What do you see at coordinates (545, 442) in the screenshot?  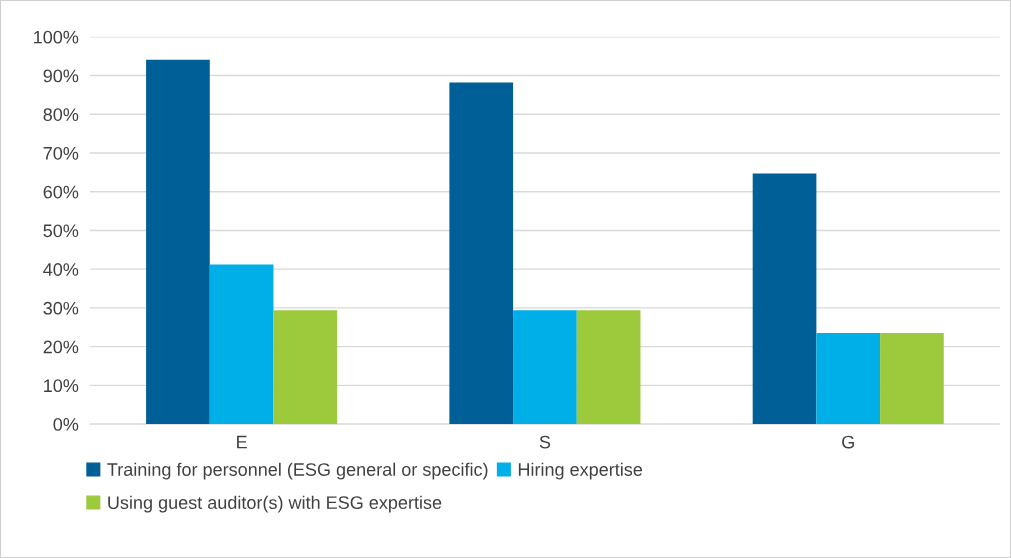 I see `x-tick-label: S` at bounding box center [545, 442].